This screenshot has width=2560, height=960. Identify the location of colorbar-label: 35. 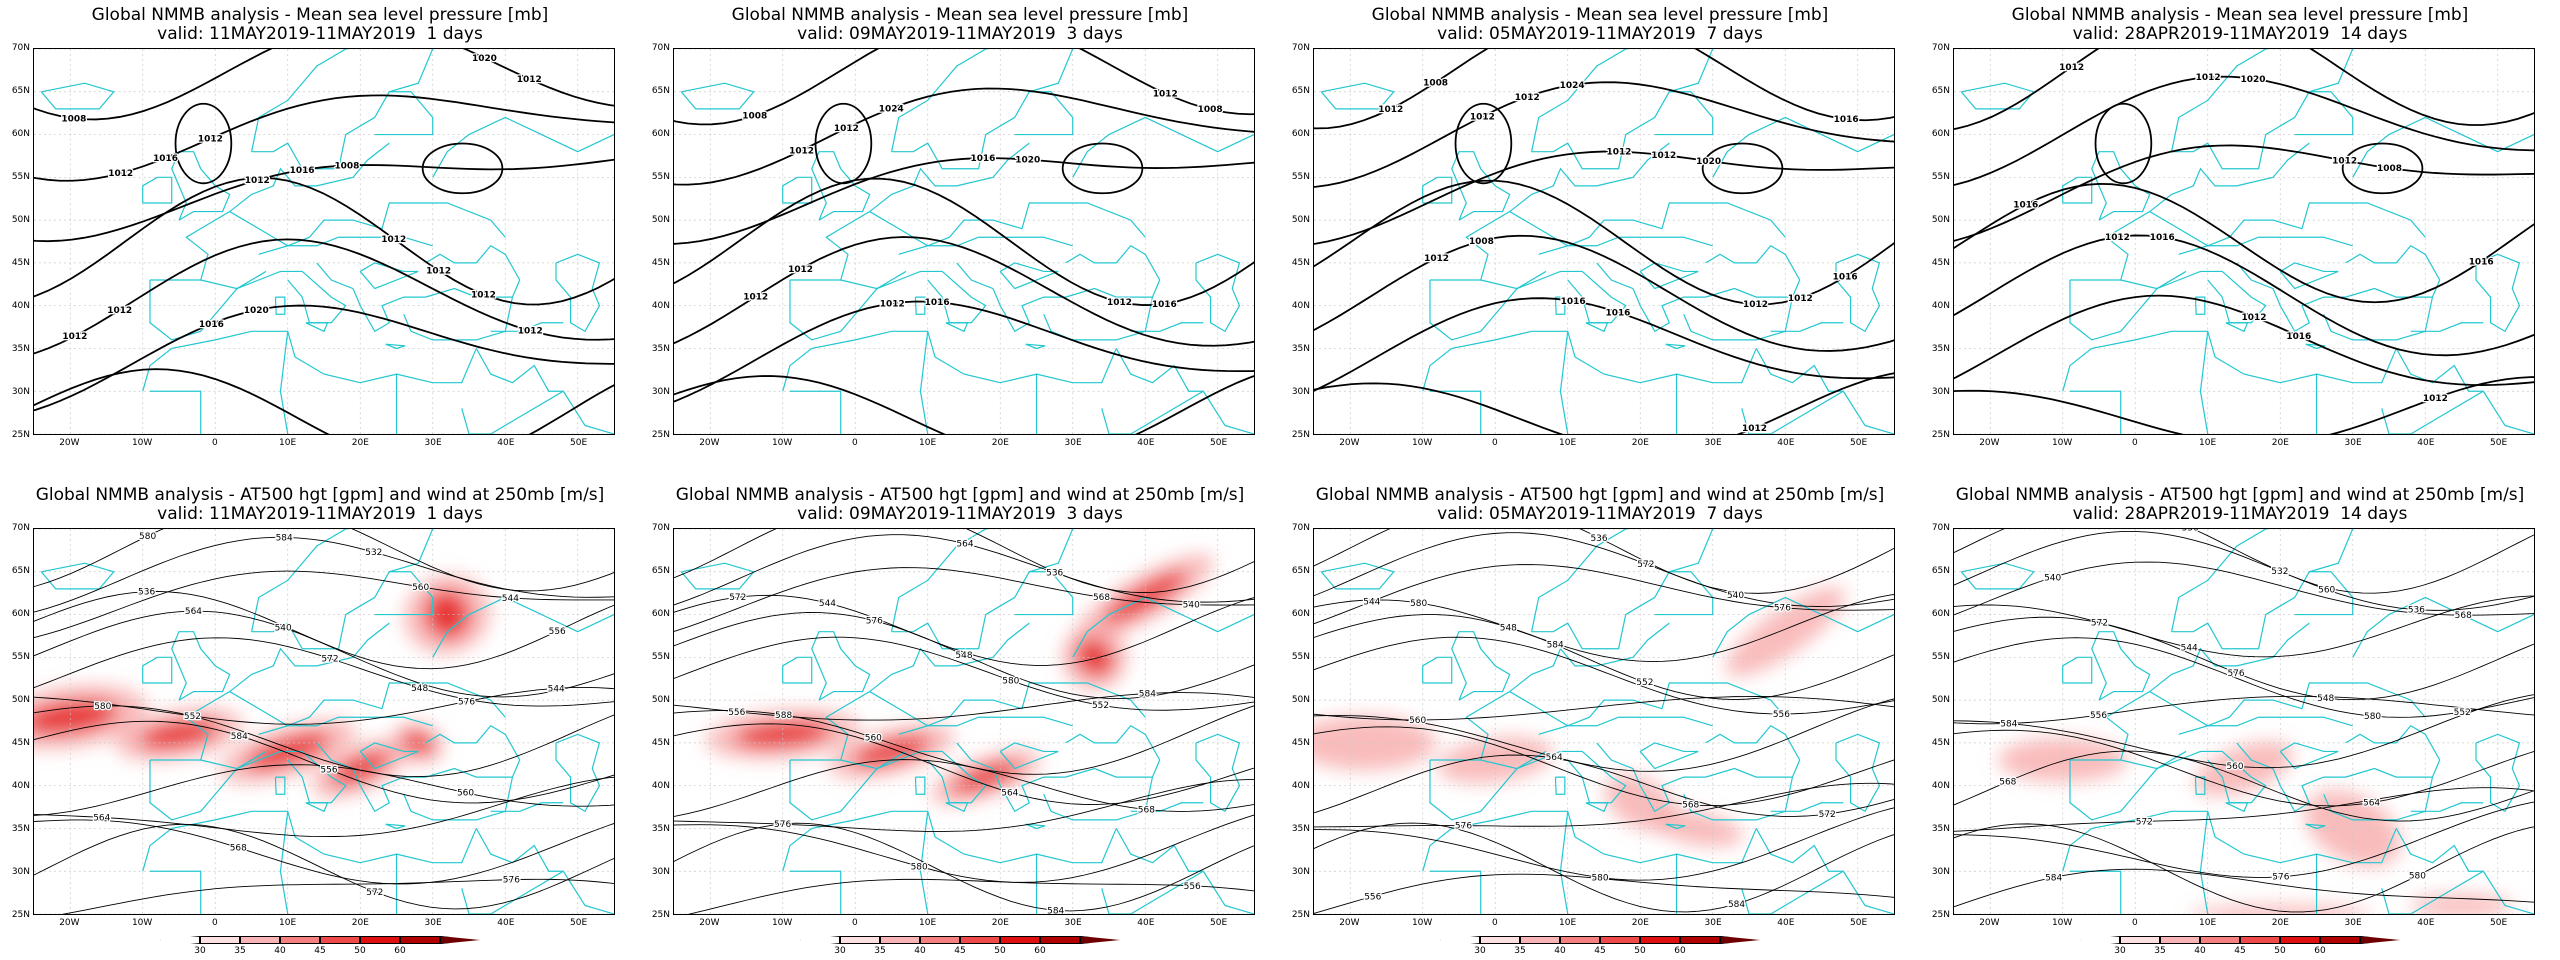
(880, 951).